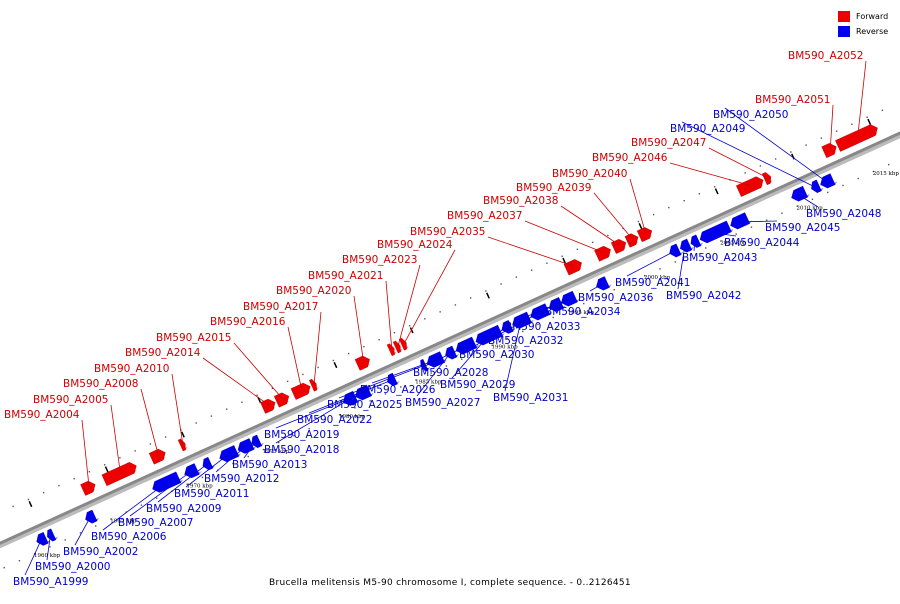 The width and height of the screenshot is (900, 604). Describe the element at coordinates (856, 138) in the screenshot. I see `gene-arrow-bm590_a2052` at that location.